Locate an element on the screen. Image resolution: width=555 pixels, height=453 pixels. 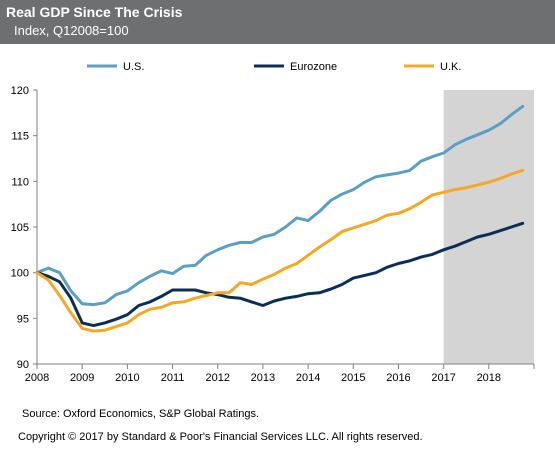
y-tick-label: 110 is located at coordinates (20, 182).